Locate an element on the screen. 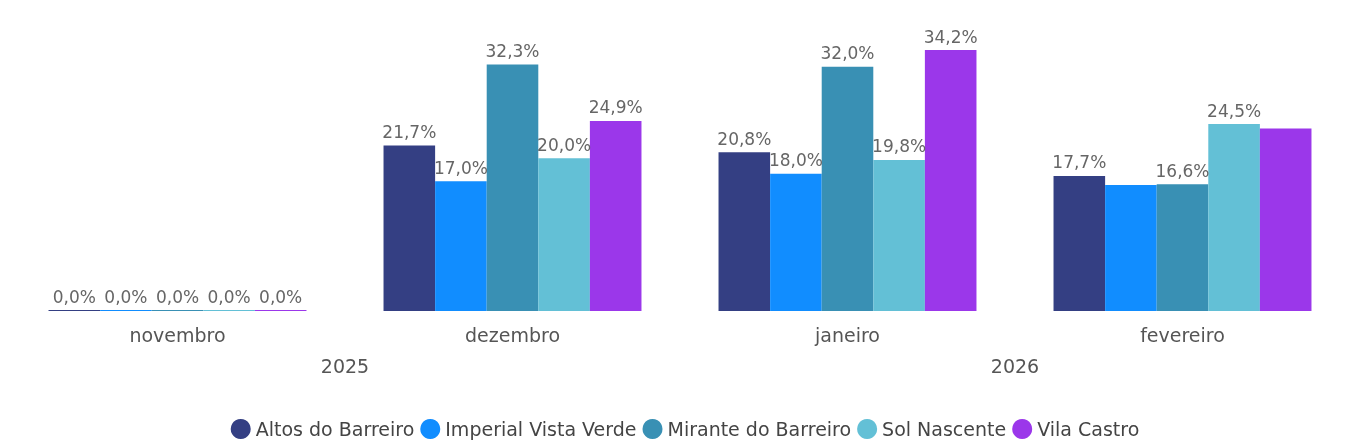 This screenshot has width=1370, height=444. data-label: 34,2% is located at coordinates (950, 36).